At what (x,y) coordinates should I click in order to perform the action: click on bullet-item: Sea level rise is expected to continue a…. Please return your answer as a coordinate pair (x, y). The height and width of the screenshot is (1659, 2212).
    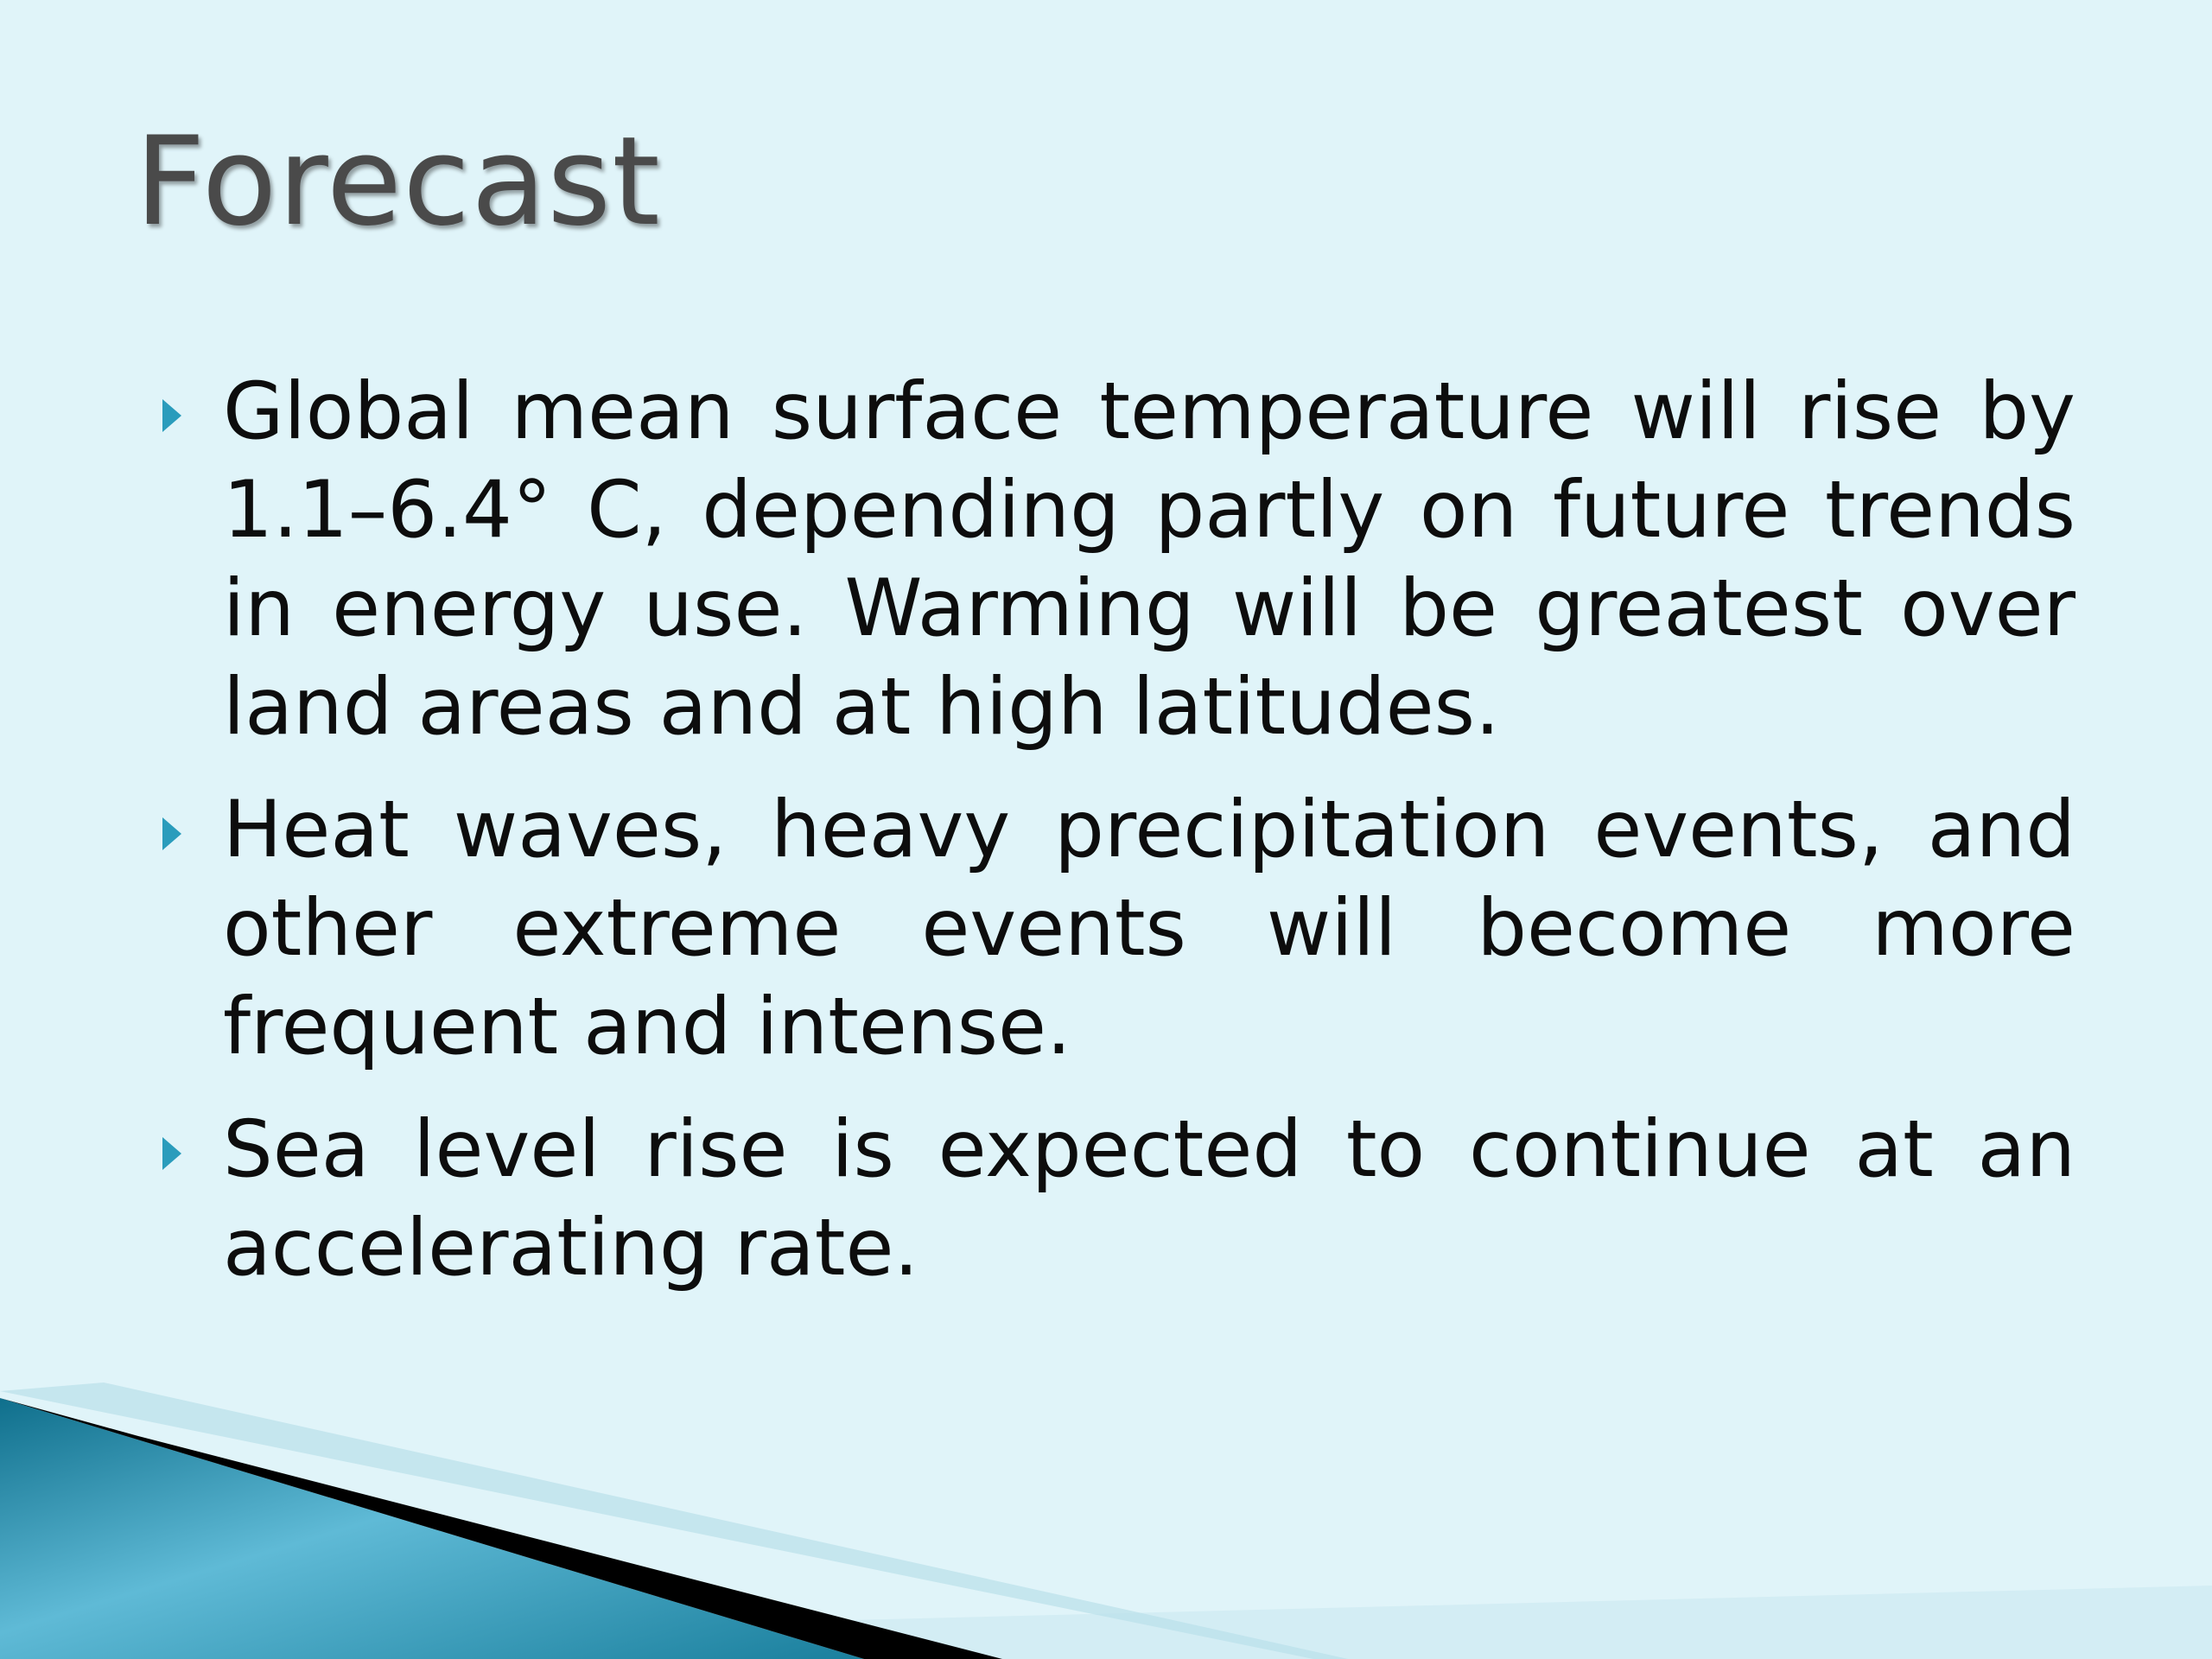
    Looking at the image, I should click on (1111, 1199).